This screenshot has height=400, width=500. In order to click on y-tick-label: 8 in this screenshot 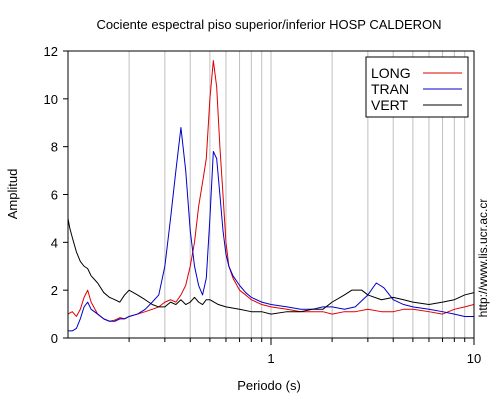, I will do `click(54, 147)`.